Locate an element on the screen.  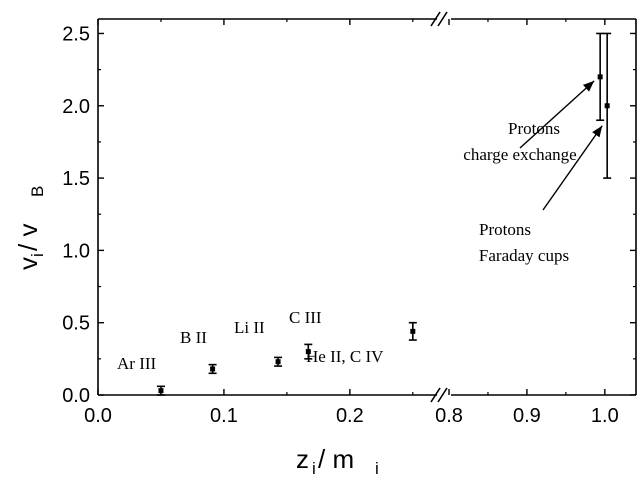
x-axis-label-main: z is located at coordinates (302, 459).